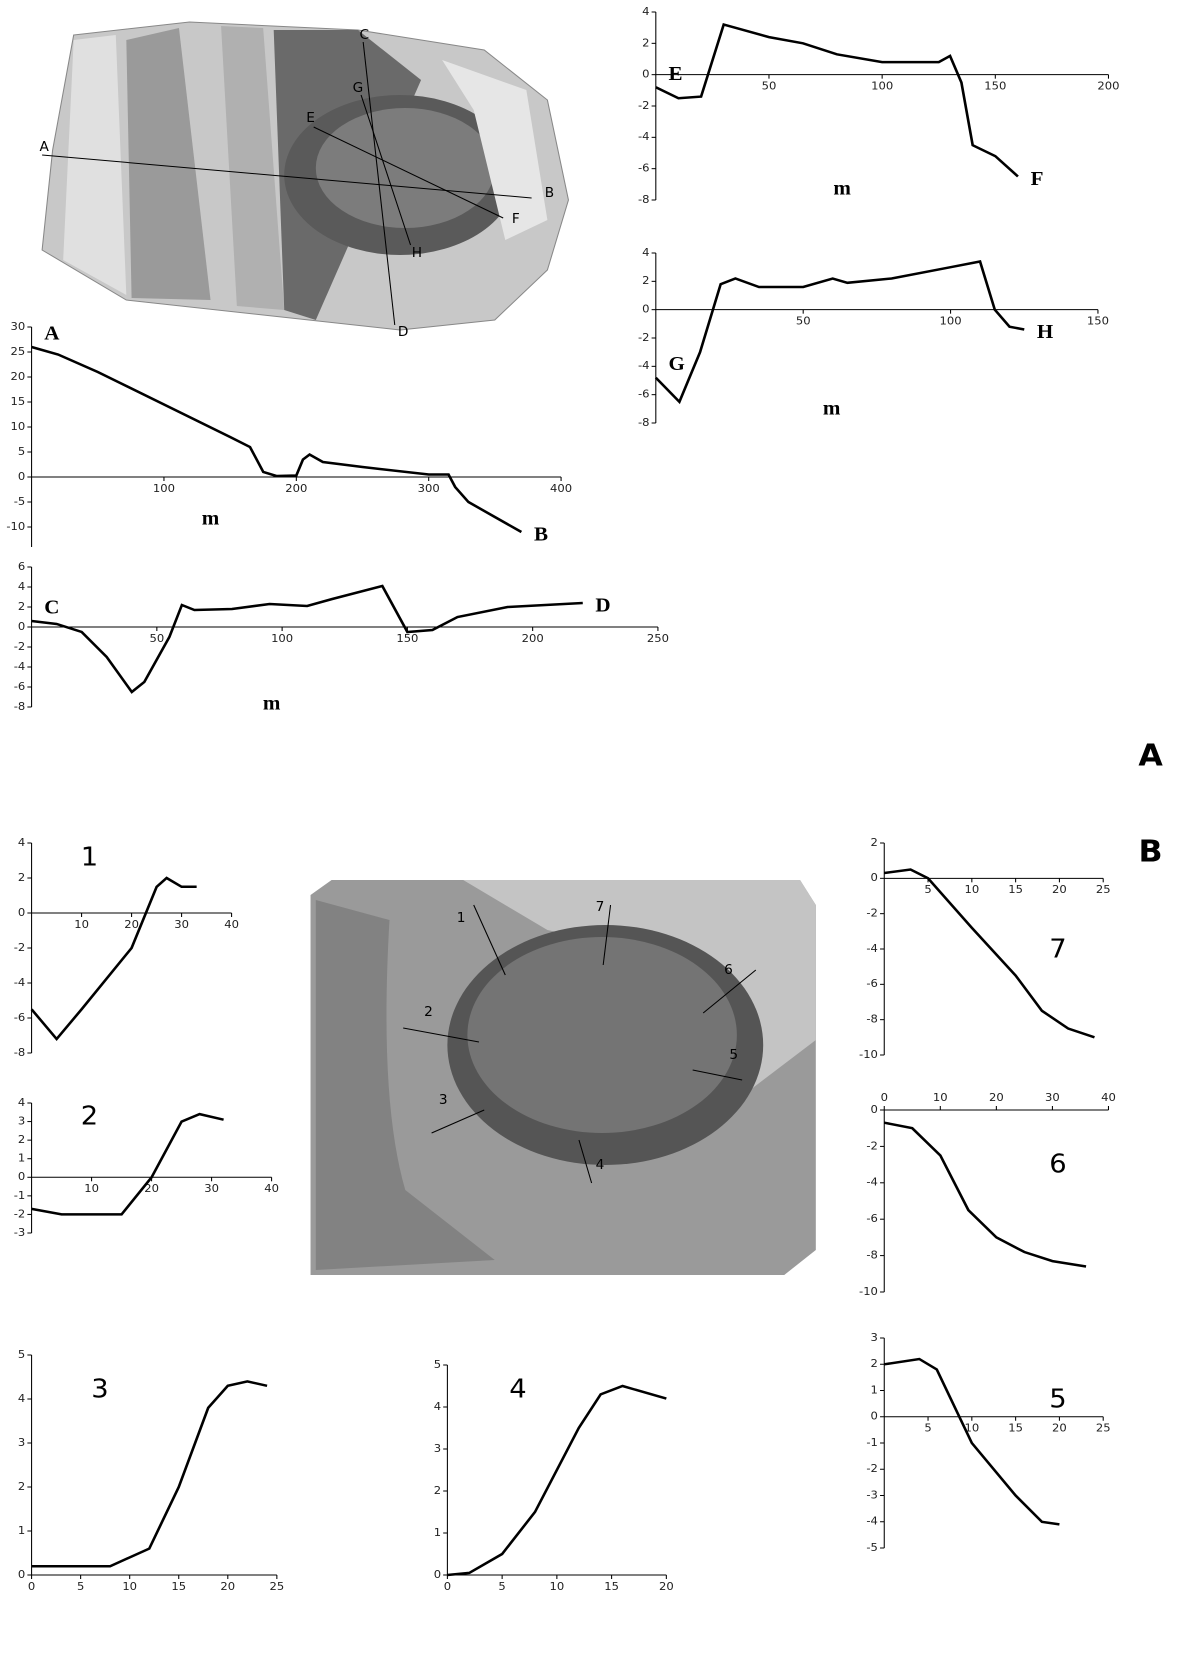 The width and height of the screenshot is (1179, 1666). I want to click on map-label: 2, so click(428, 1012).